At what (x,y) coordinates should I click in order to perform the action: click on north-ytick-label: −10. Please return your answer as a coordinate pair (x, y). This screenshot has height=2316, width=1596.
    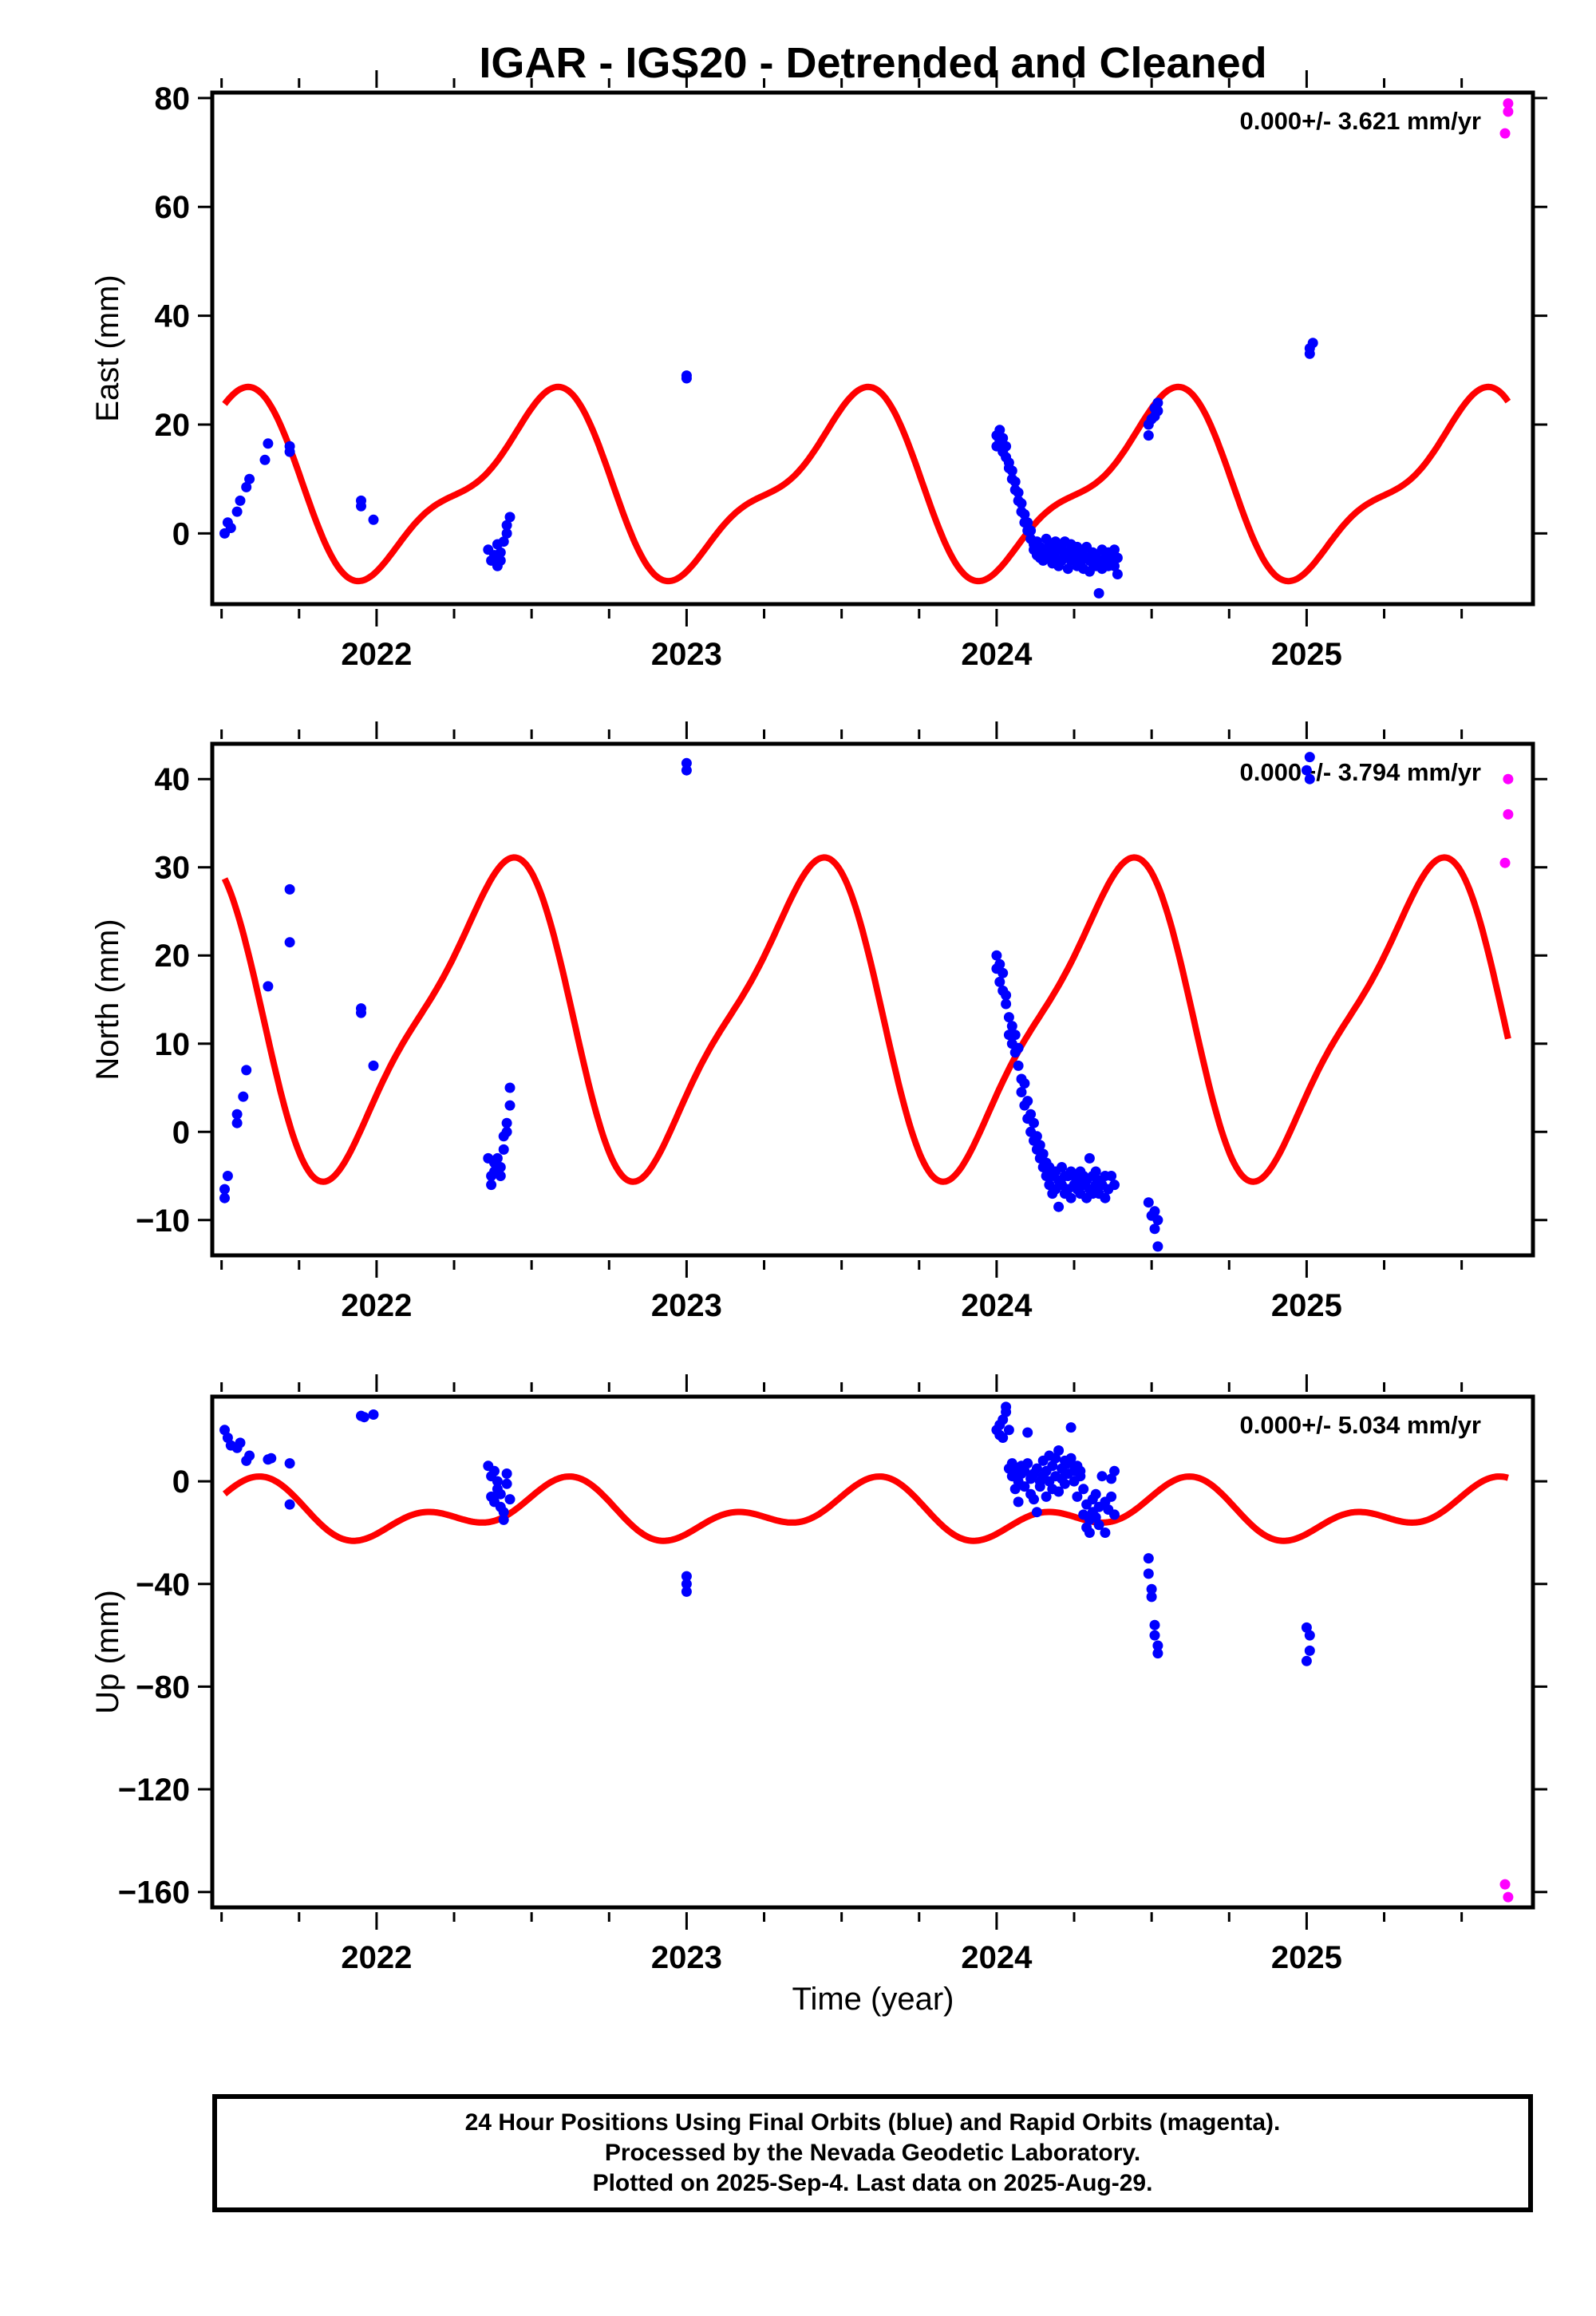
    Looking at the image, I should click on (163, 1221).